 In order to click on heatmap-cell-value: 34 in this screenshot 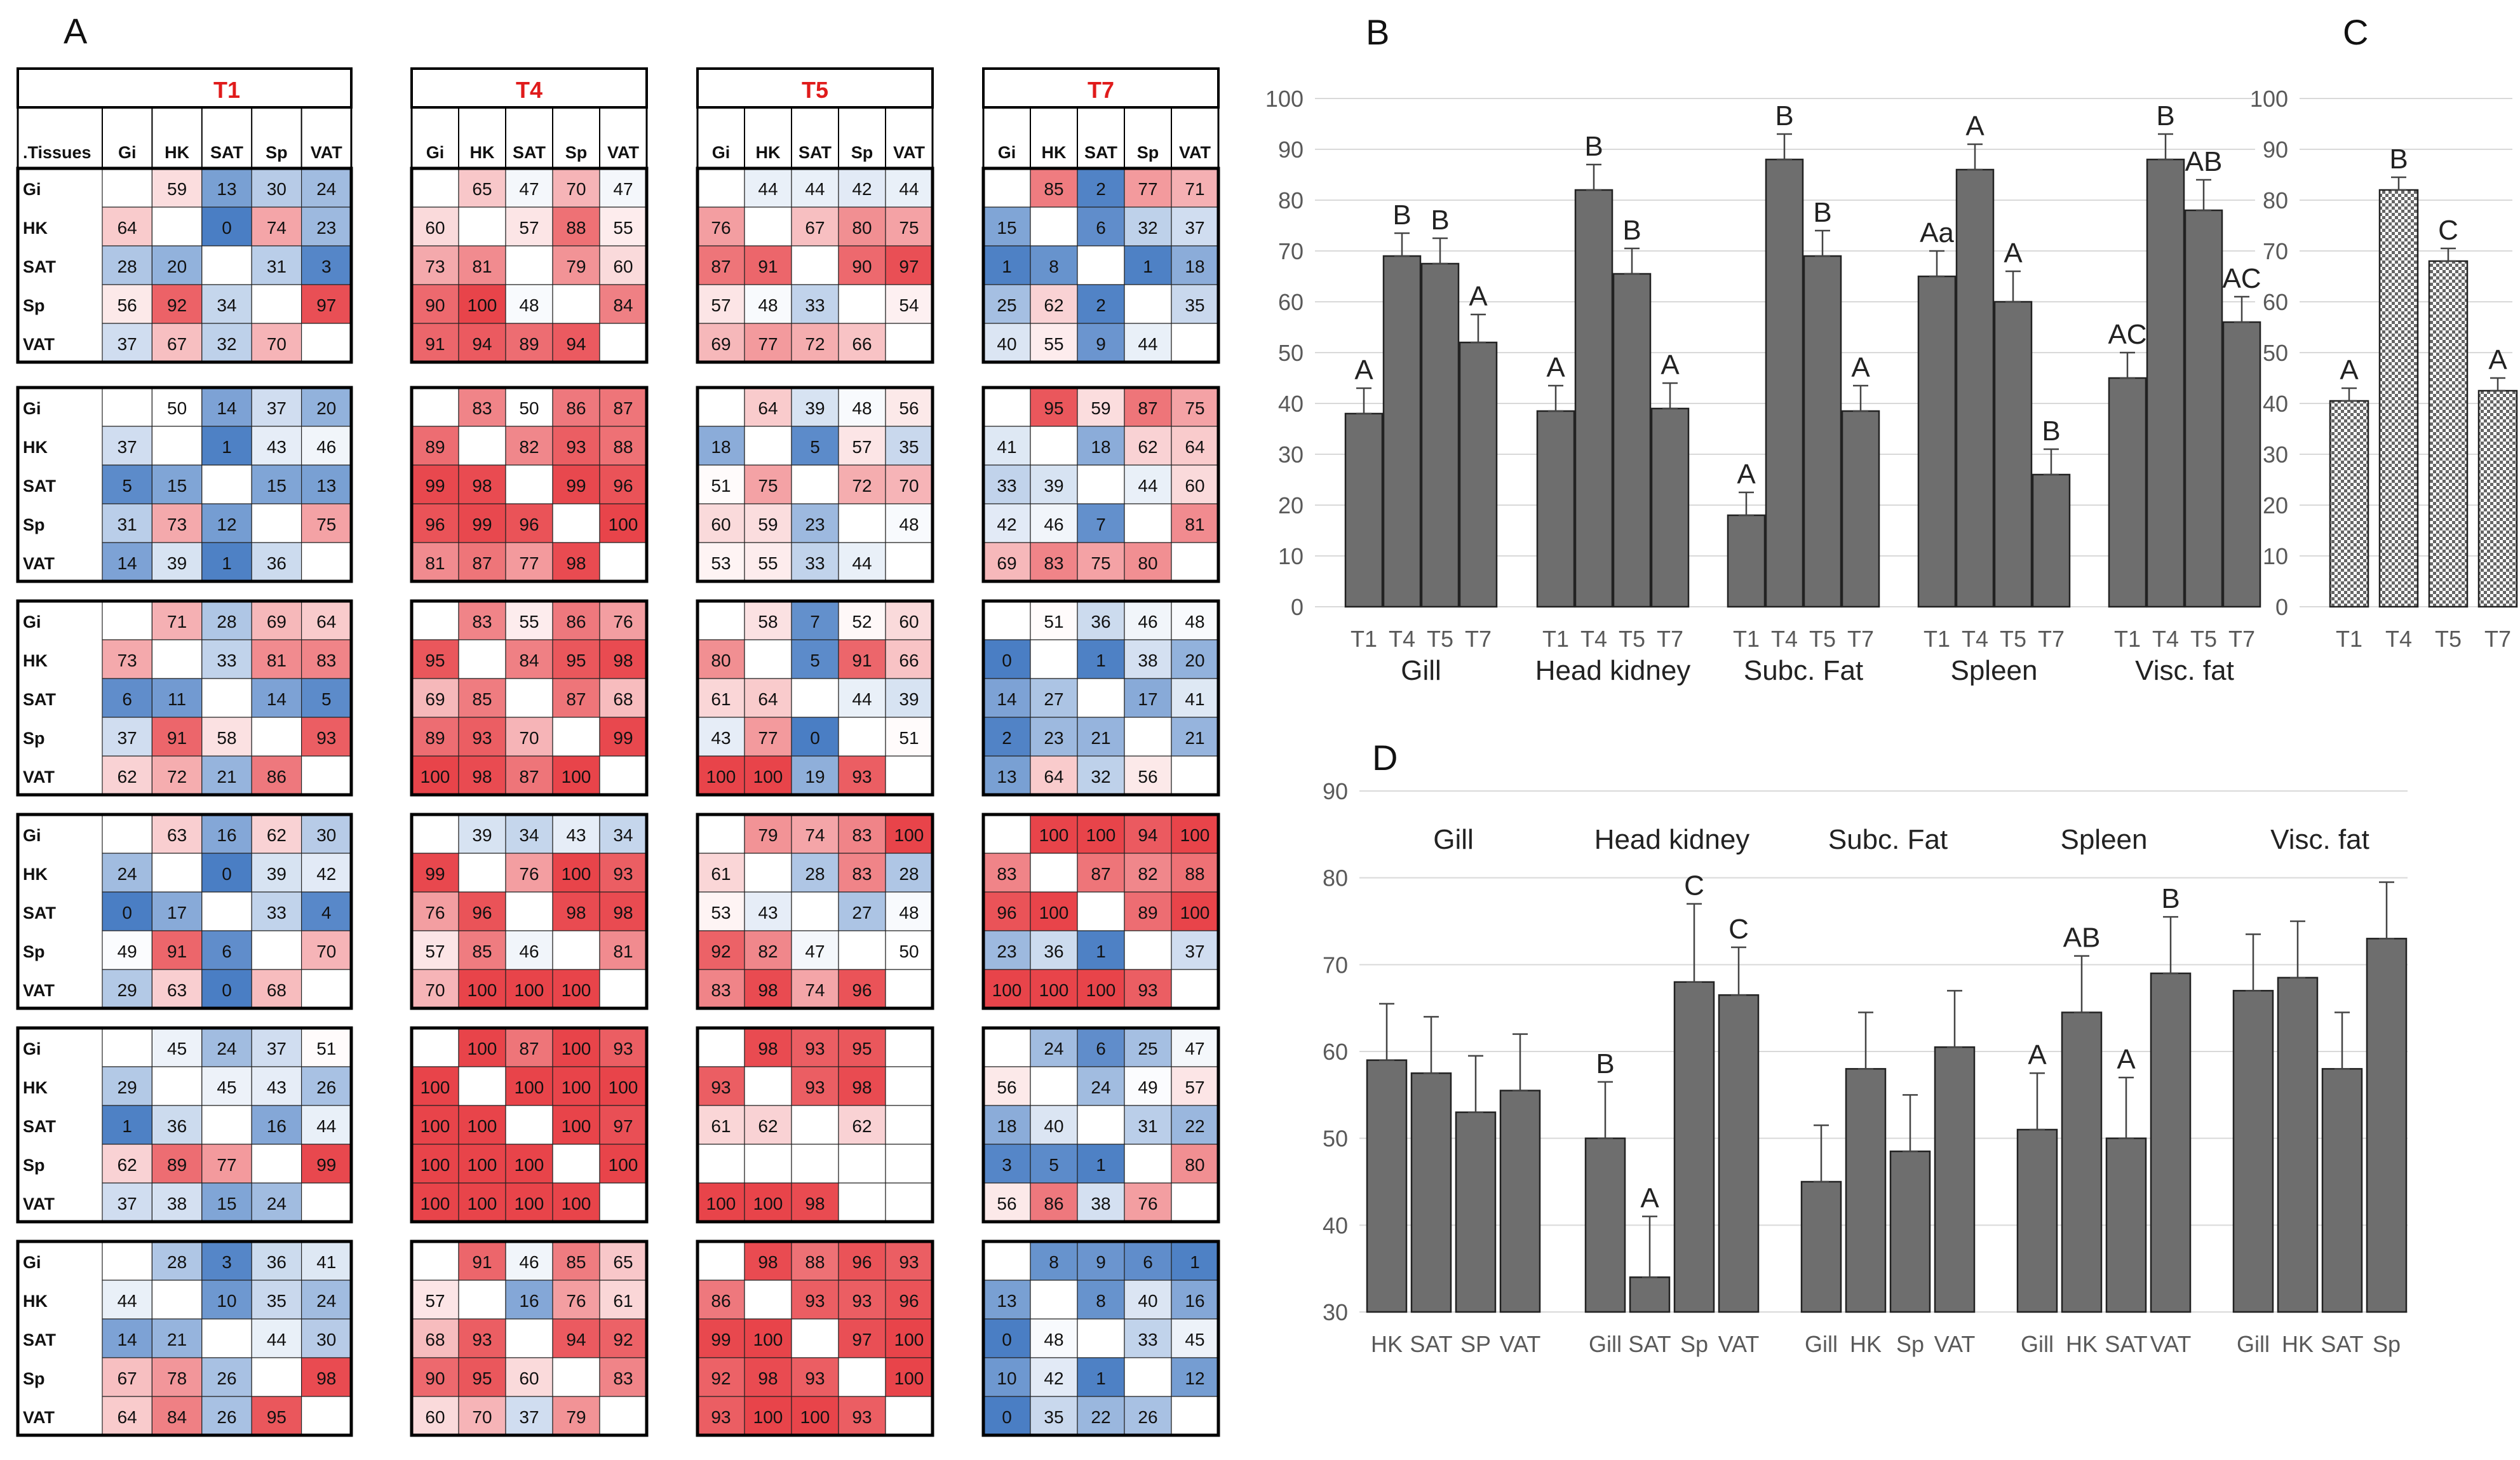, I will do `click(529, 835)`.